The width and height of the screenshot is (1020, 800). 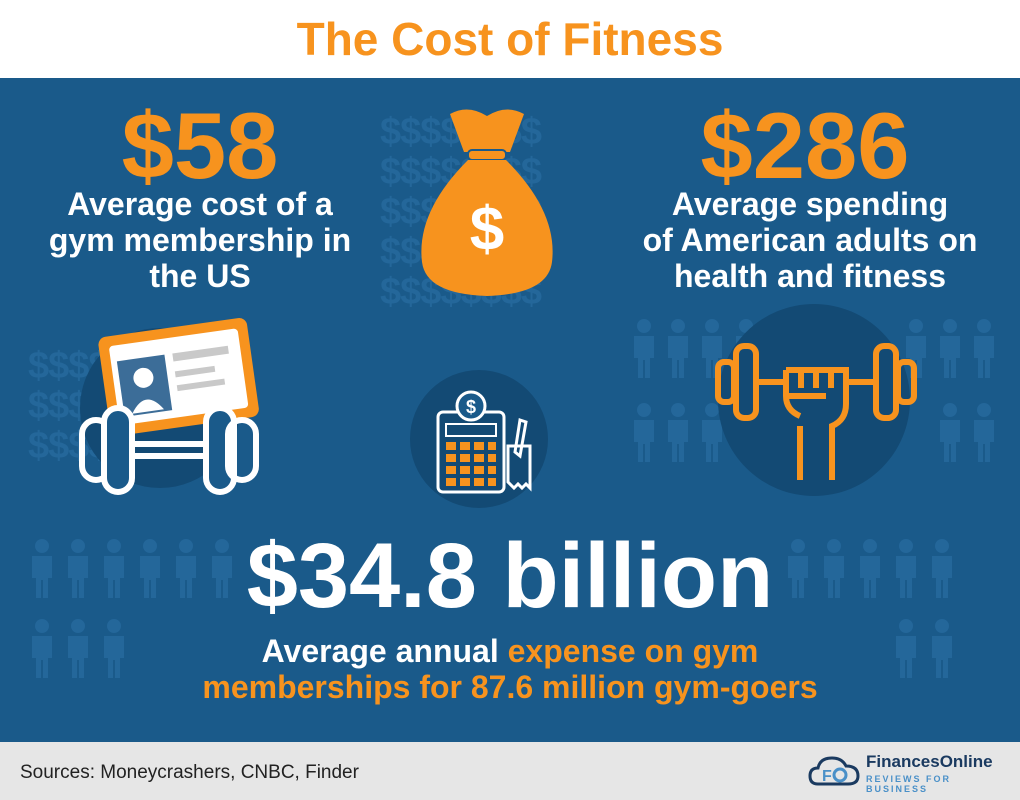 I want to click on calculator-icon: $, so click(x=484, y=442).